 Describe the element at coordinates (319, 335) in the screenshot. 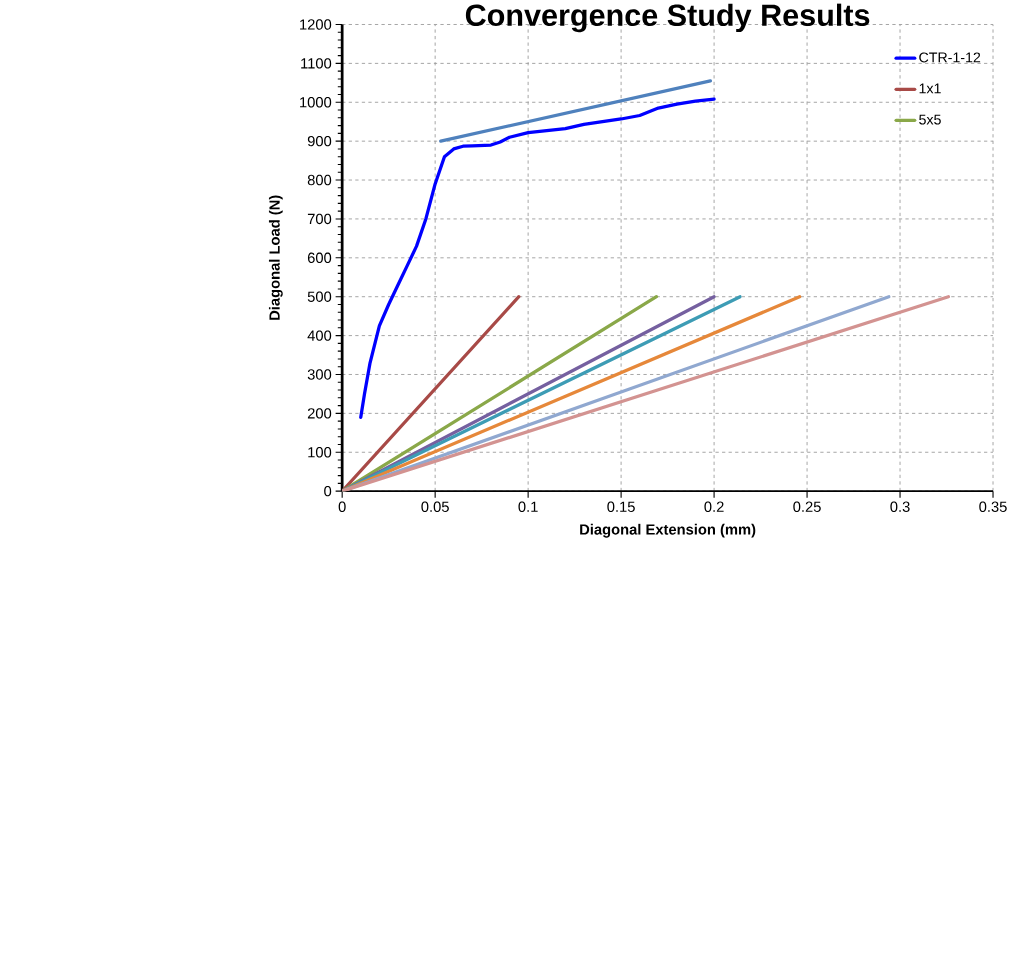

I see `y-tick-label: 400` at that location.